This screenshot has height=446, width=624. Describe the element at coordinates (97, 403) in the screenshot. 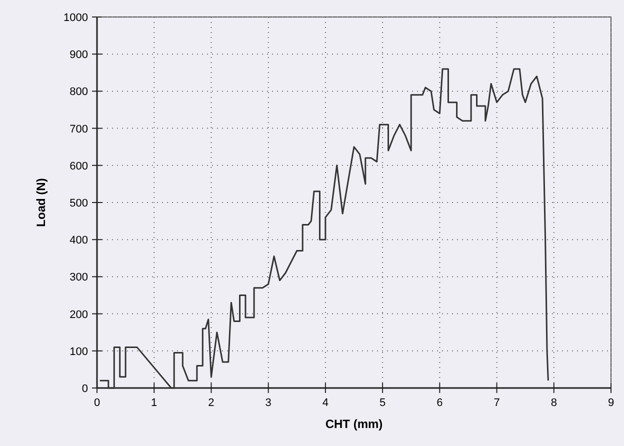

I see `x-tick-label: 0` at that location.